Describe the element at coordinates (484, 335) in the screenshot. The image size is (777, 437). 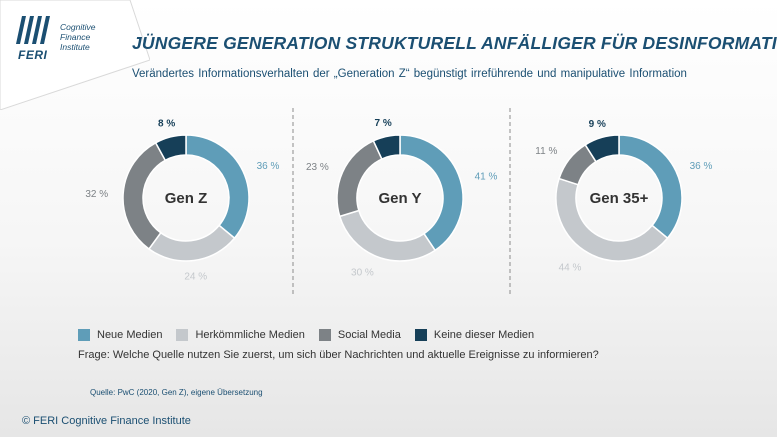
I see `legend-label-keine-dieser-medien: Keine dieser Medien` at that location.